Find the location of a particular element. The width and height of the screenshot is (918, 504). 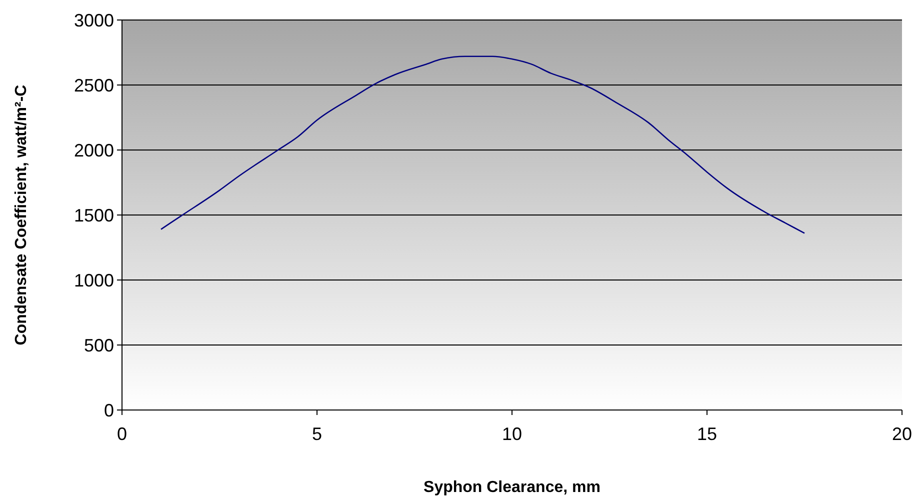

x-tick-label: 5 is located at coordinates (317, 434).